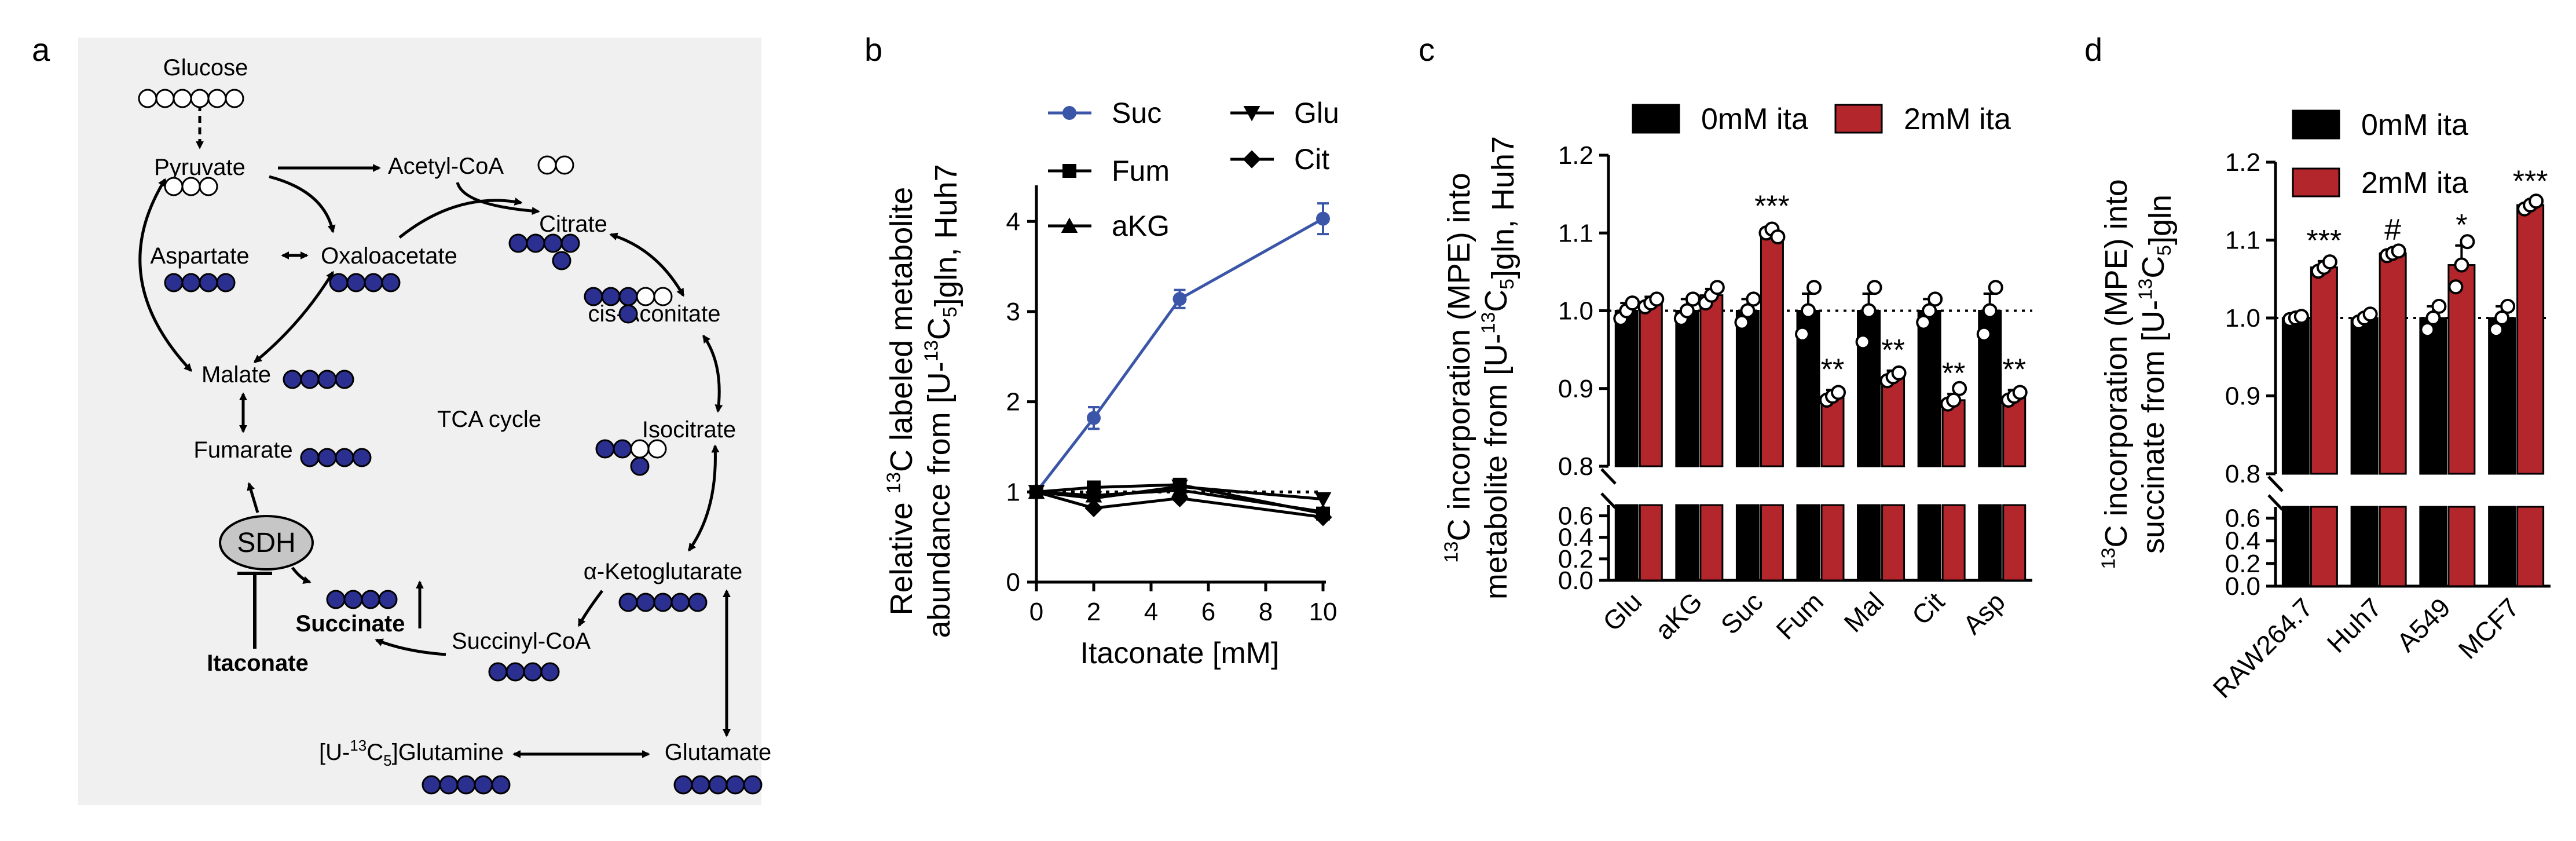 This screenshot has width=2576, height=841. Describe the element at coordinates (41, 50) in the screenshot. I see `panel-label-a: a` at that location.